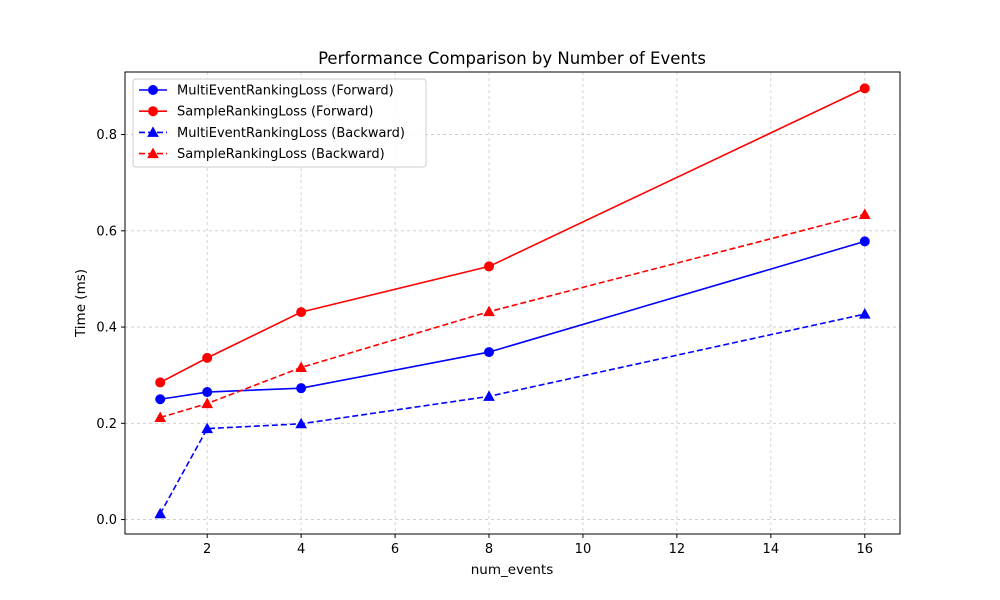  I want to click on legend-label: MultiEventRankingLoss (Backward), so click(291, 133).